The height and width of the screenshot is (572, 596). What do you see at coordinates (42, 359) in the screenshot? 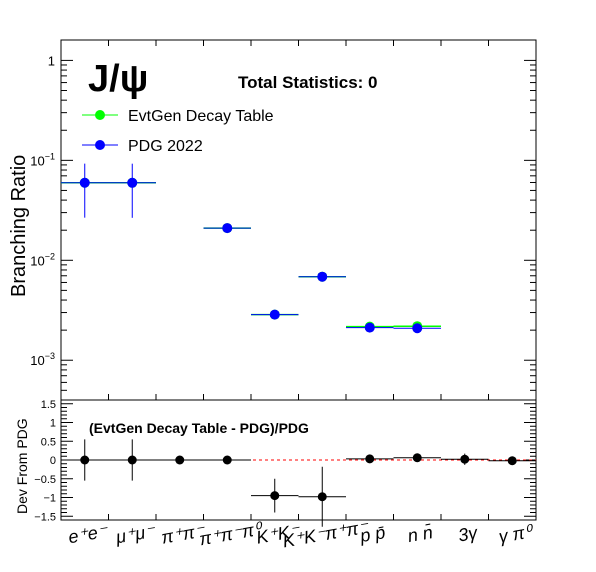
I see `y-tick-label-top: 10⁻³` at bounding box center [42, 359].